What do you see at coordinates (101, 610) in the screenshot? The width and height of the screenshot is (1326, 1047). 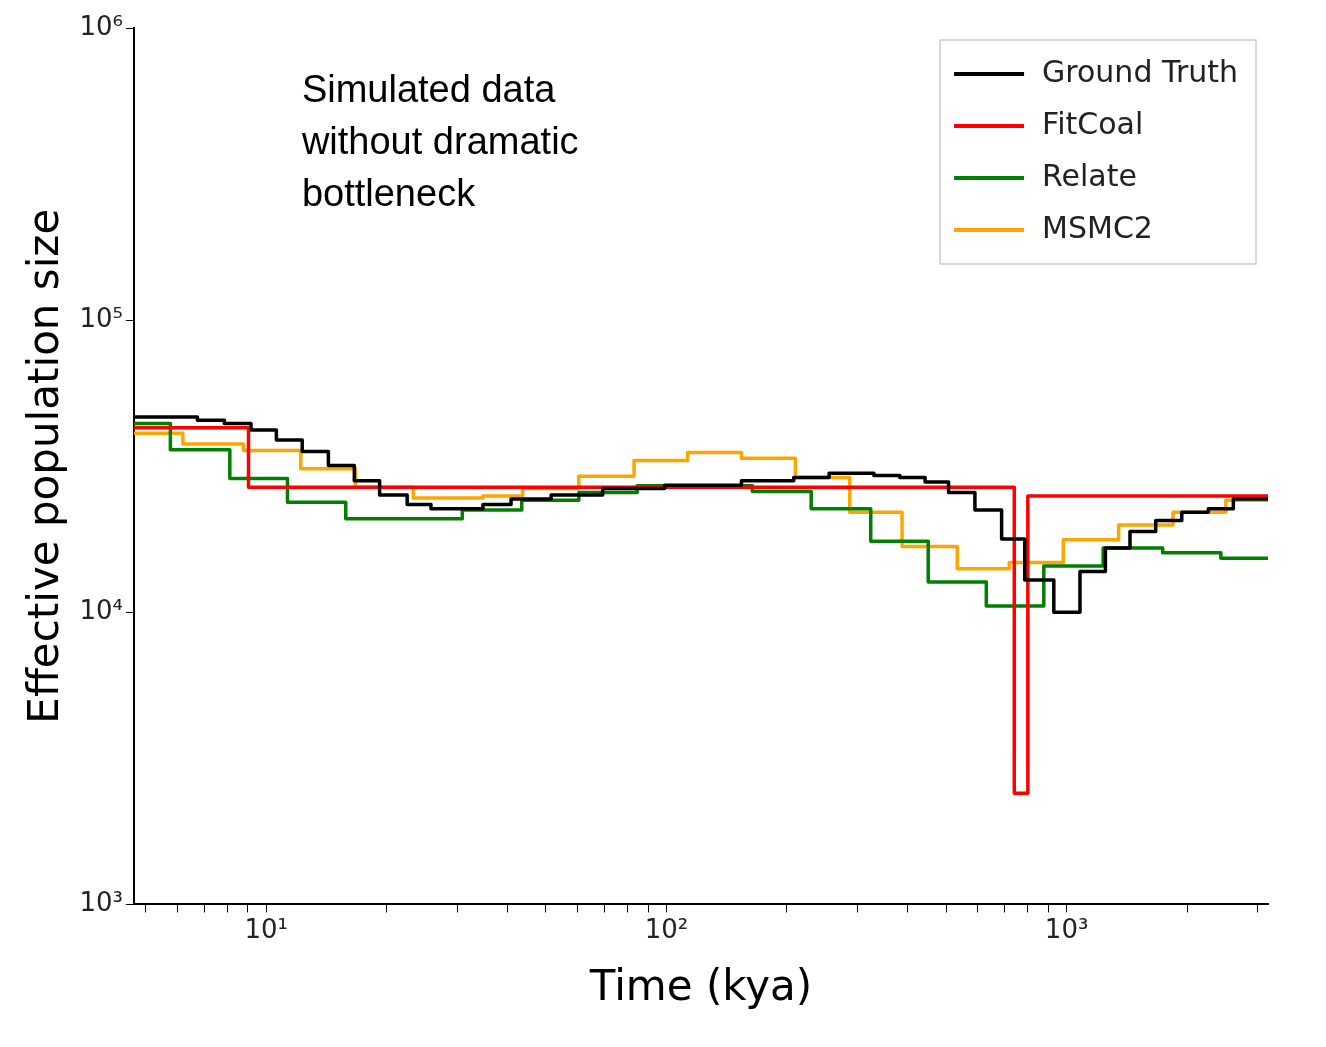 I see `y-tick-label: 10⁴` at bounding box center [101, 610].